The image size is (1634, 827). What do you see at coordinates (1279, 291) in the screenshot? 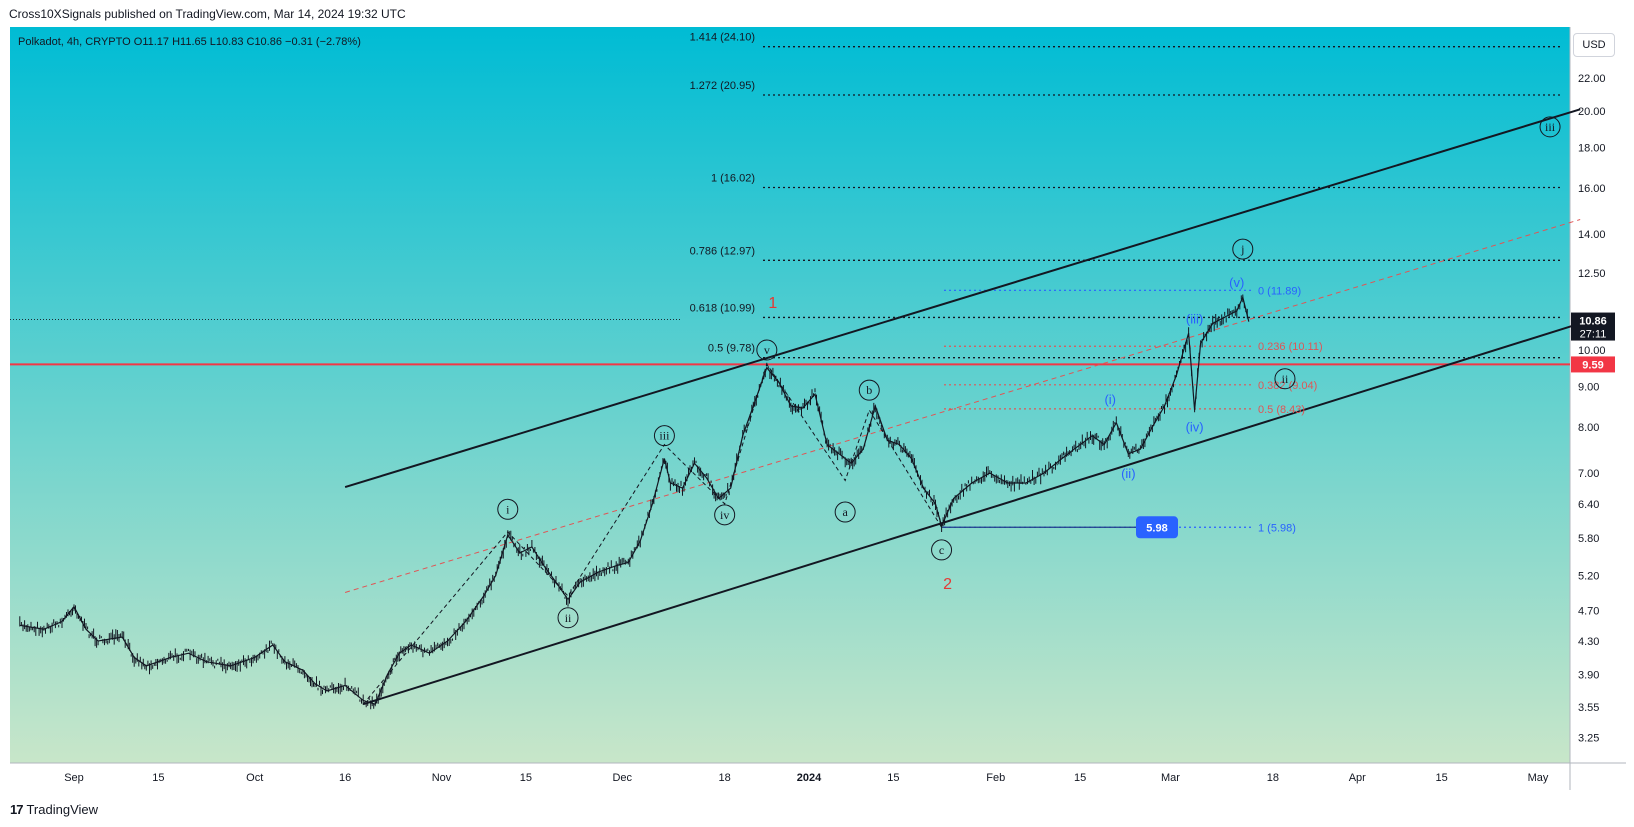
I see `fib-retrace-label-0: 0 (11.89)` at bounding box center [1279, 291].